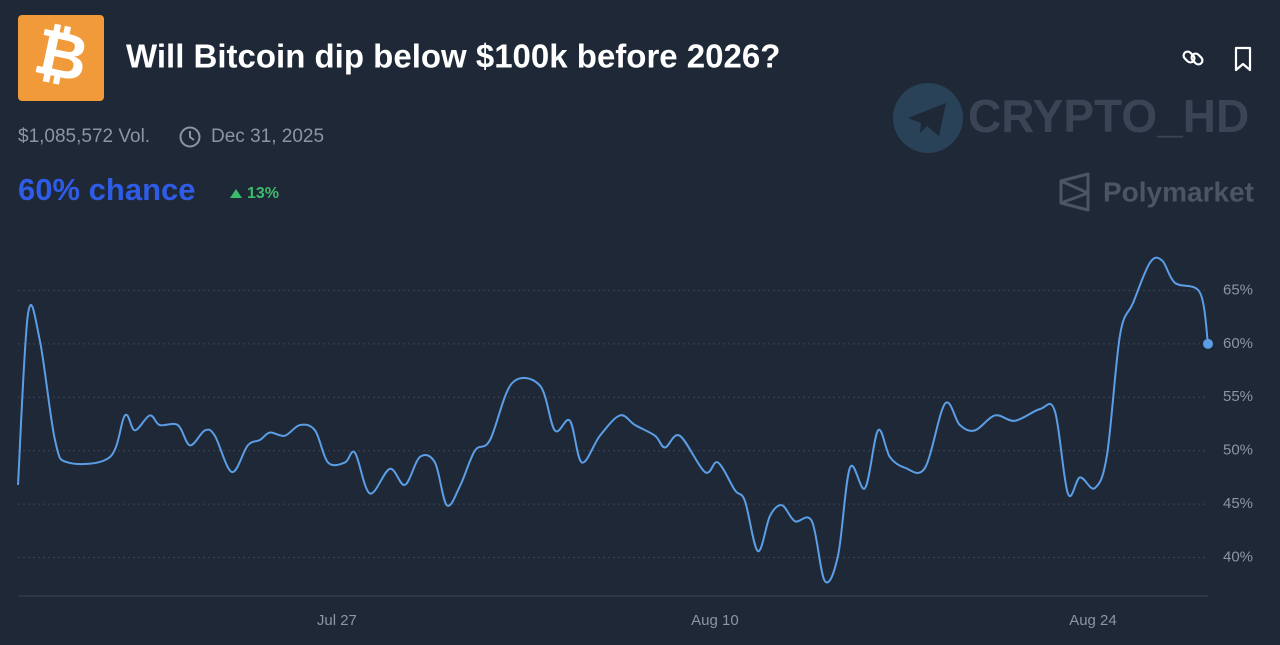  I want to click on current-point, so click(1208, 343).